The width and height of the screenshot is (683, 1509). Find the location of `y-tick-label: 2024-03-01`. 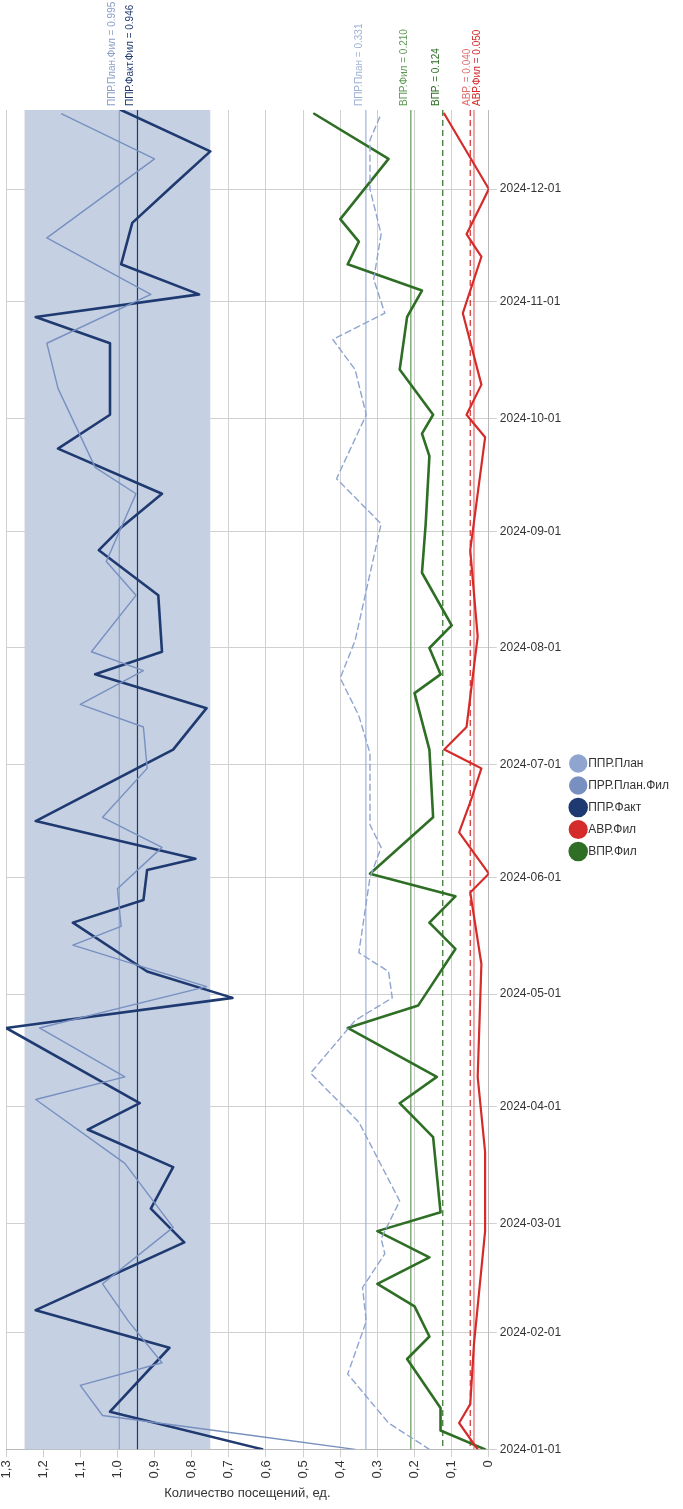

y-tick-label: 2024-03-01 is located at coordinates (530, 1222).